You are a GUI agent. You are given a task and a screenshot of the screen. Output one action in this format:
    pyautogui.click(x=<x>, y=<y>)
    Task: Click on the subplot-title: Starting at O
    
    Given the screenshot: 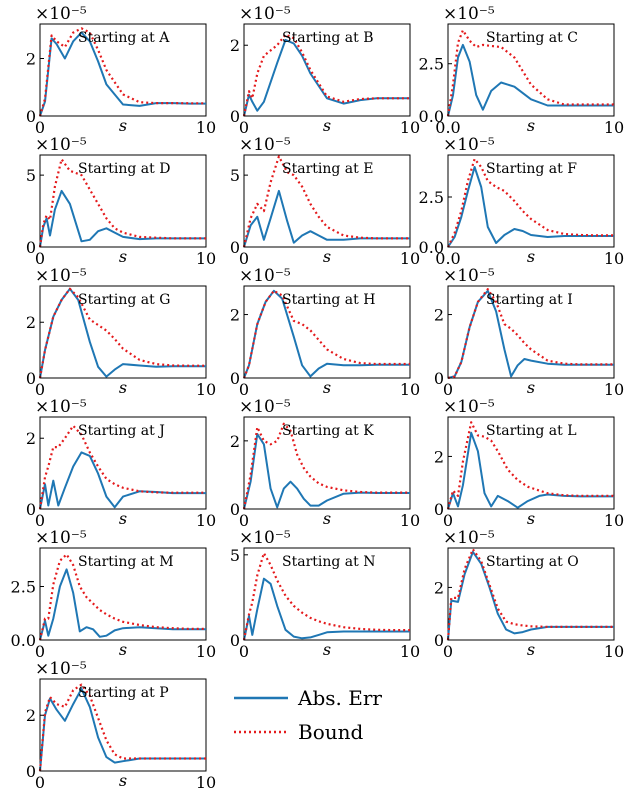 What is the action you would take?
    pyautogui.click(x=532, y=562)
    